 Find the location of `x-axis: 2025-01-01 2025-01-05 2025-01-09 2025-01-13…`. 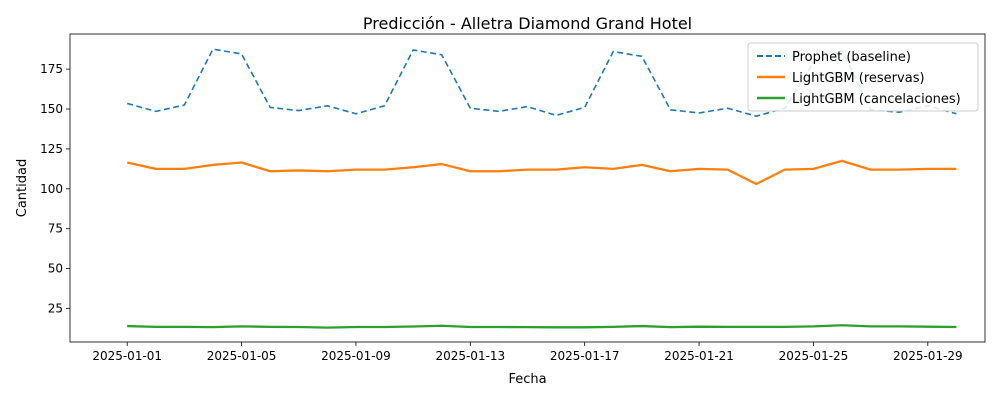

x-axis: 2025-01-01 2025-01-05 2025-01-09 2025-01-13… is located at coordinates (527, 352).